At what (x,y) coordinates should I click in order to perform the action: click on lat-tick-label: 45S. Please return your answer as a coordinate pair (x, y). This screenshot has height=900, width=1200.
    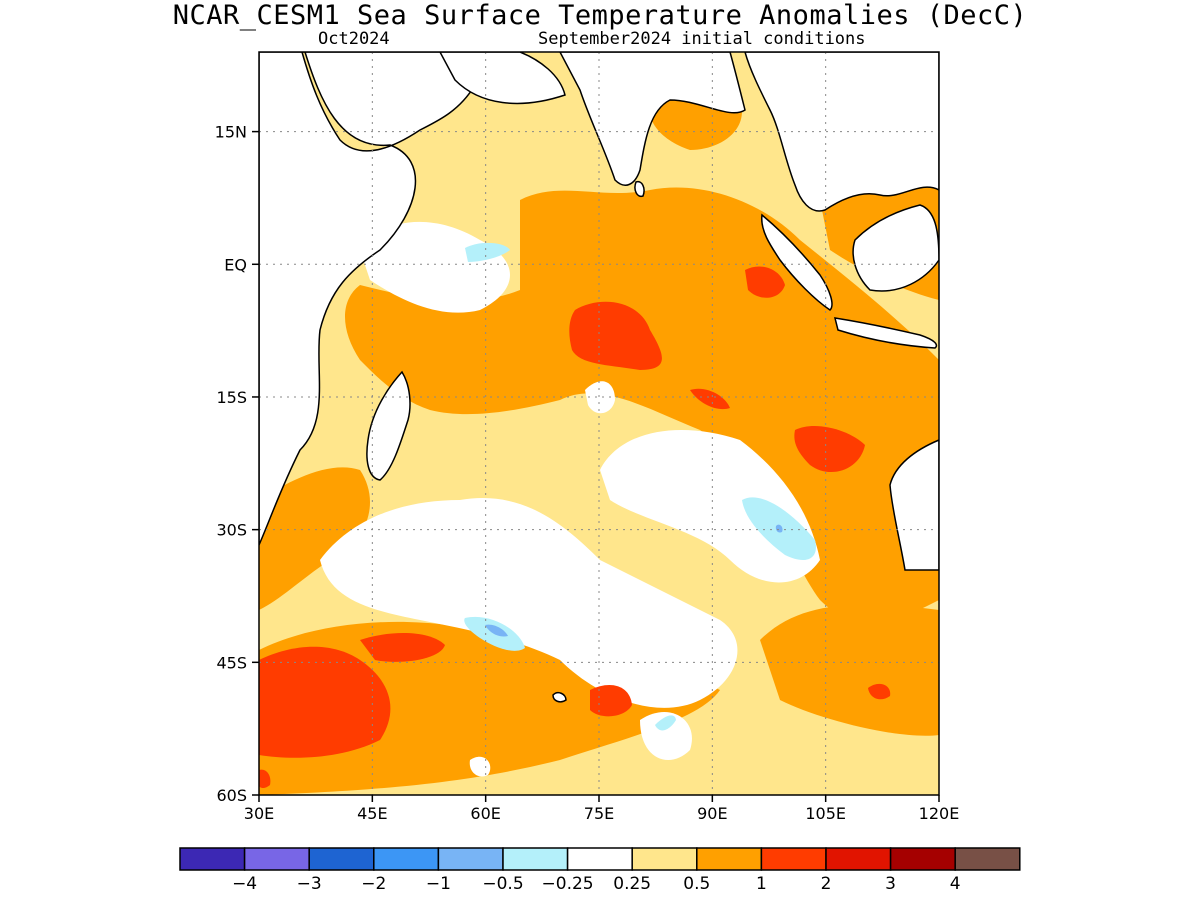
    Looking at the image, I should click on (231, 662).